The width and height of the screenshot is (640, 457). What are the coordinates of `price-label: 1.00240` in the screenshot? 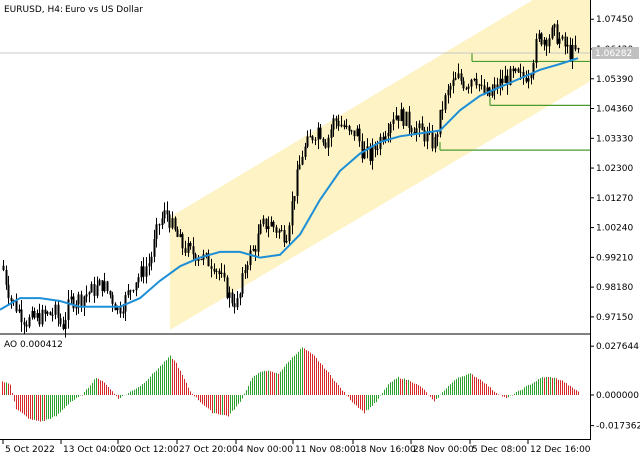 It's located at (614, 229).